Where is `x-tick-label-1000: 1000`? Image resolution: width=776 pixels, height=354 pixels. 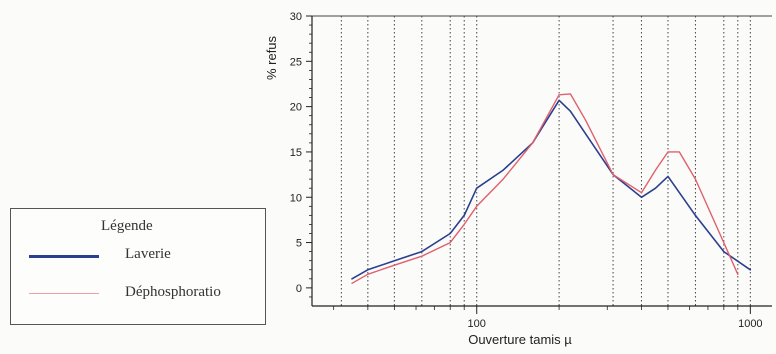 x-tick-label-1000: 1000 is located at coordinates (750, 324).